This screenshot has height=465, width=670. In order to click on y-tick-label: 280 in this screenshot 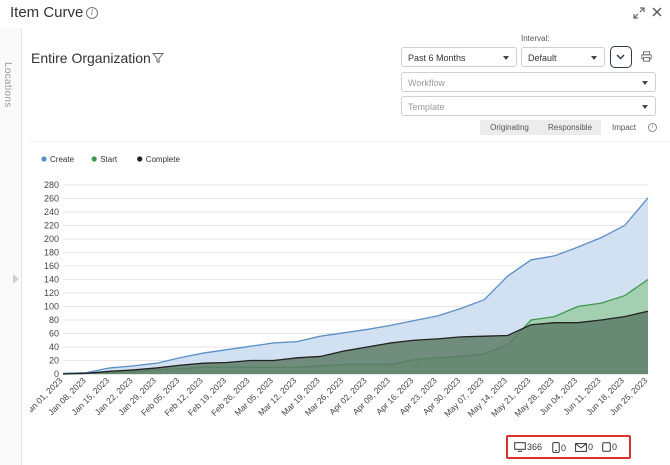, I will do `click(51, 185)`.